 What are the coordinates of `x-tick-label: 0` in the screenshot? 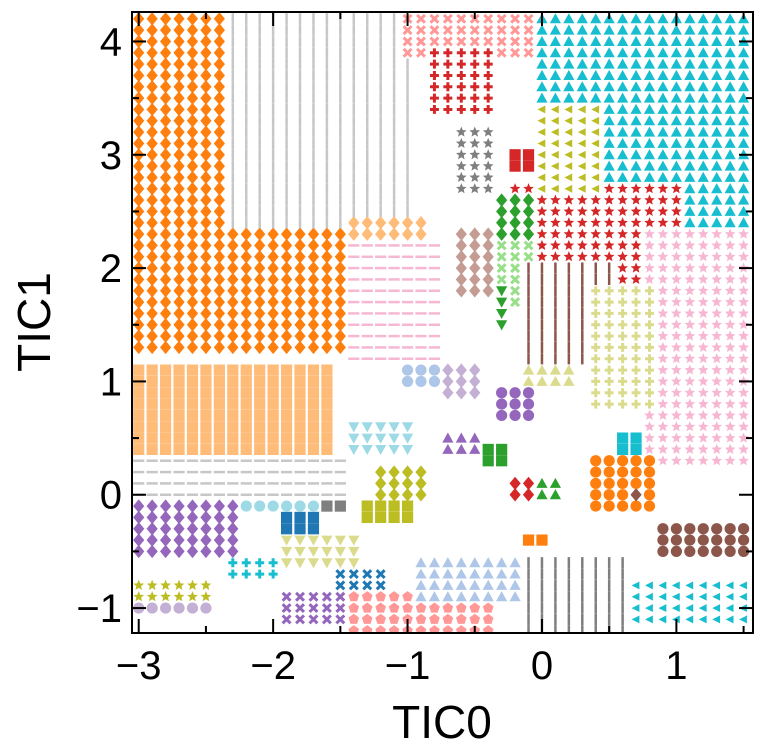 It's located at (542, 666).